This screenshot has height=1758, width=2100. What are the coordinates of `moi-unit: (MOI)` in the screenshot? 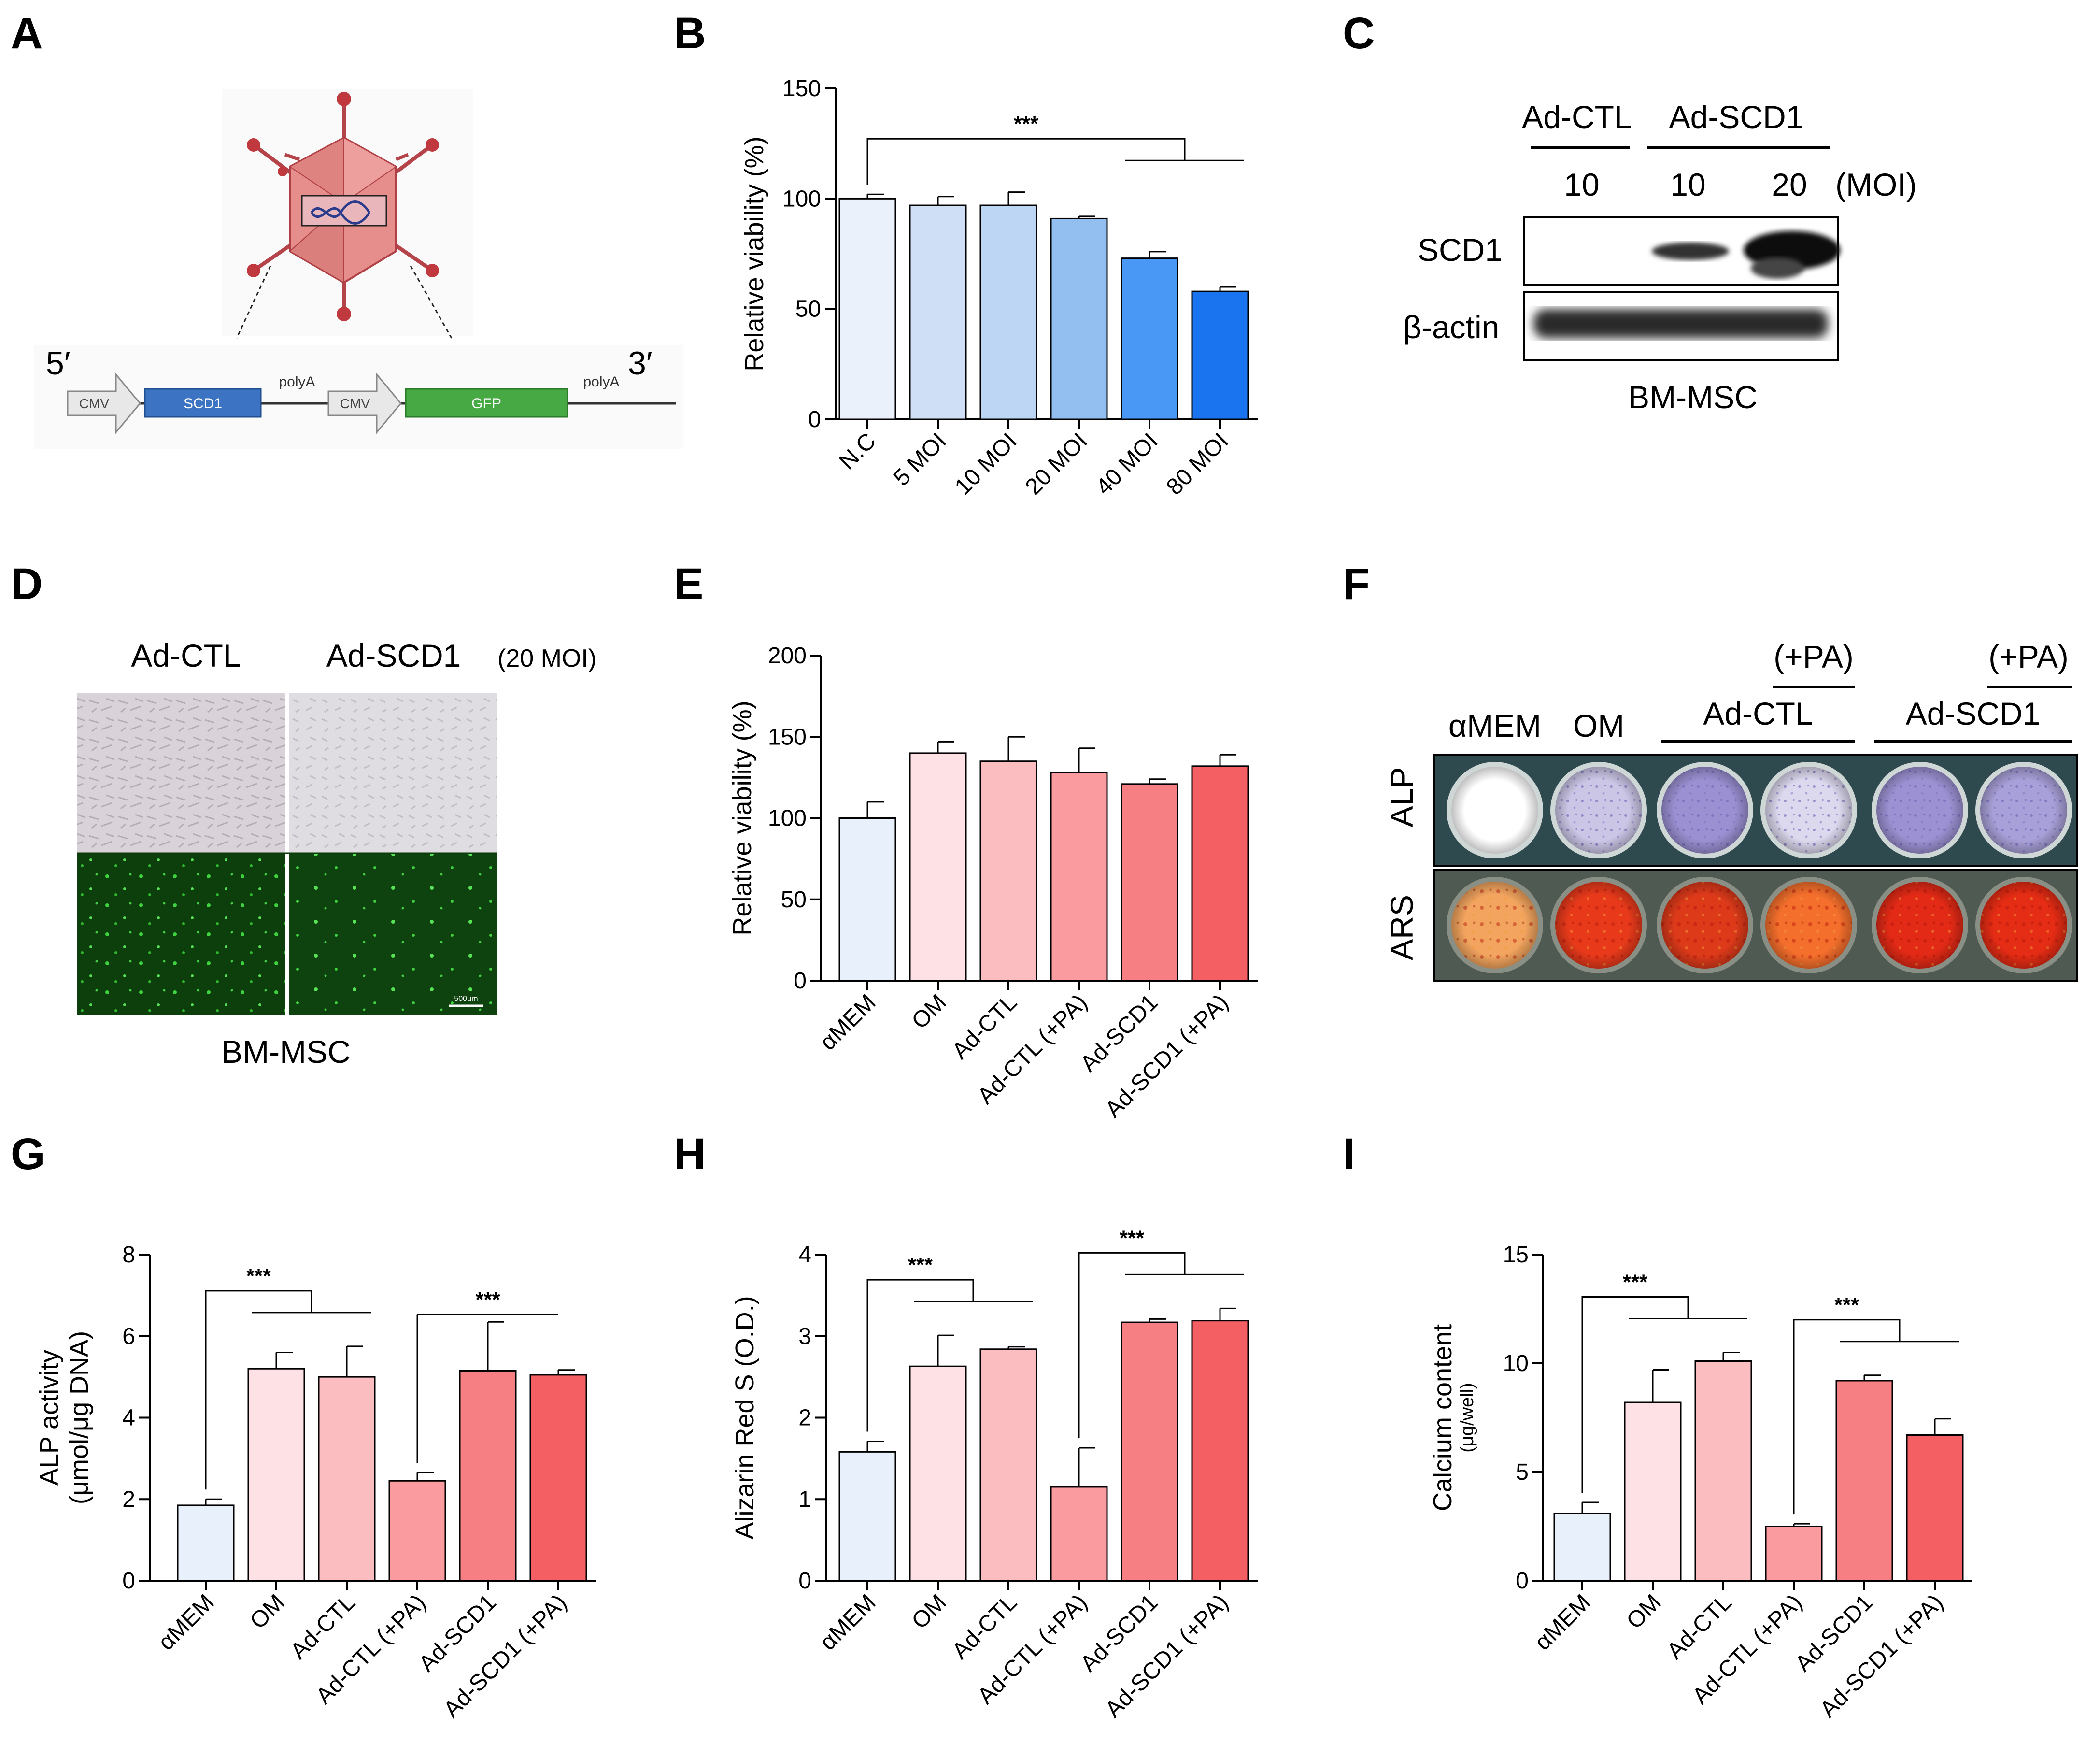 It's located at (1876, 184).